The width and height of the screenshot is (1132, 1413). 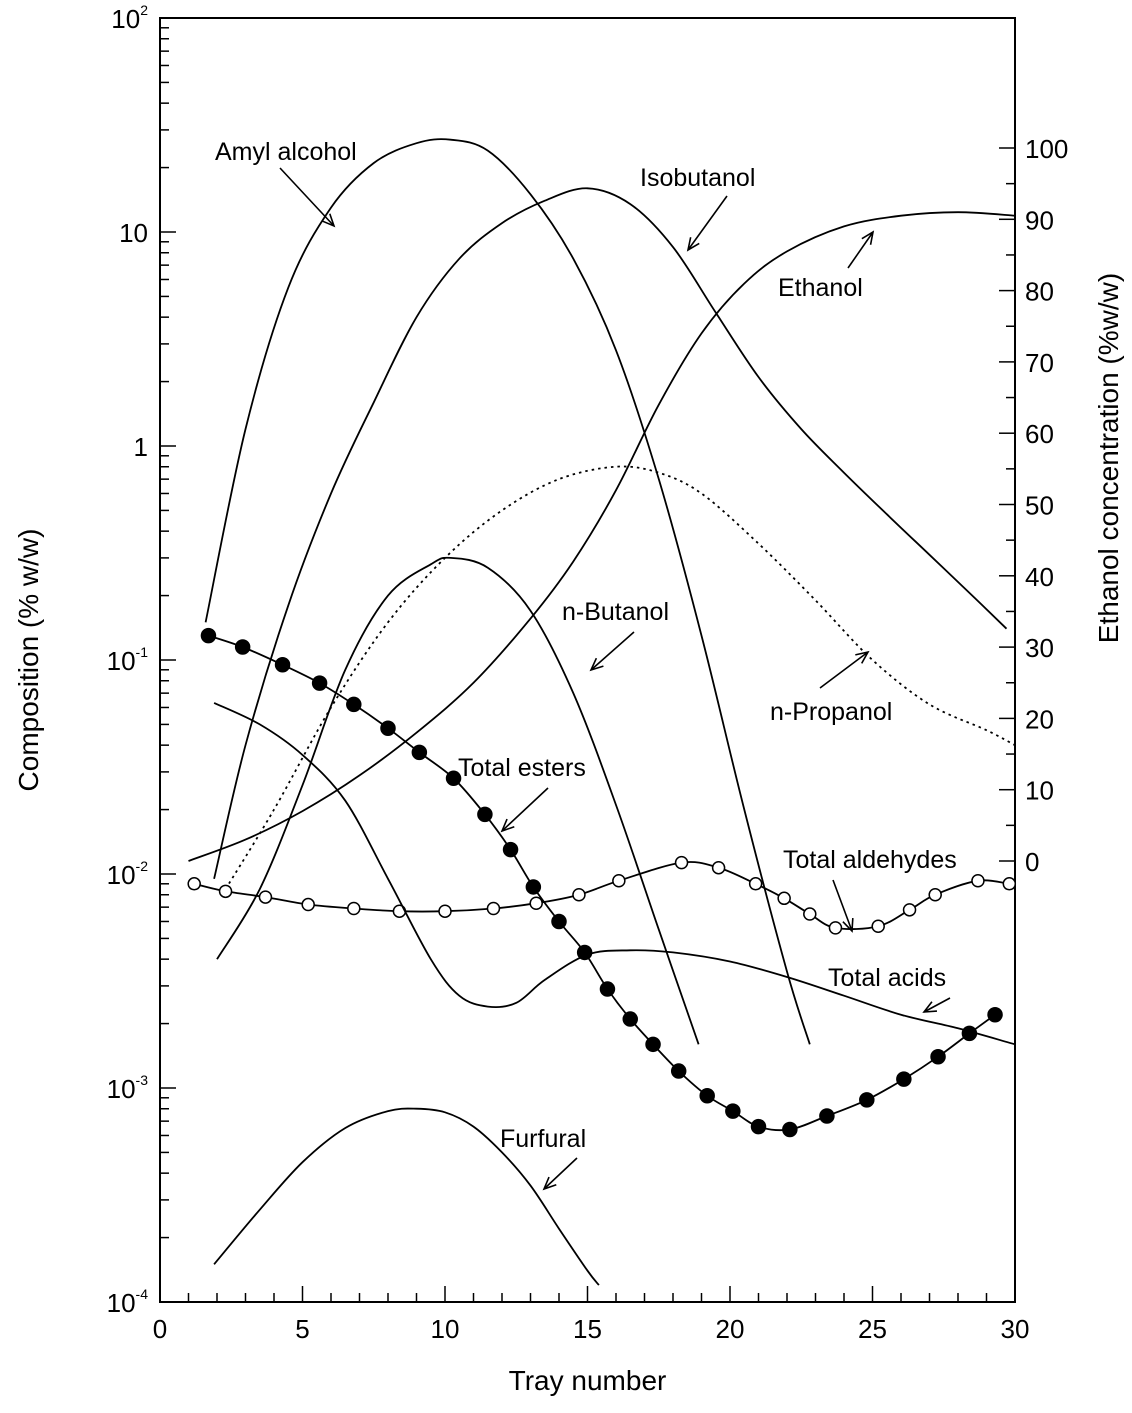 What do you see at coordinates (1039, 434) in the screenshot?
I see `y-right-tick-label: 60` at bounding box center [1039, 434].